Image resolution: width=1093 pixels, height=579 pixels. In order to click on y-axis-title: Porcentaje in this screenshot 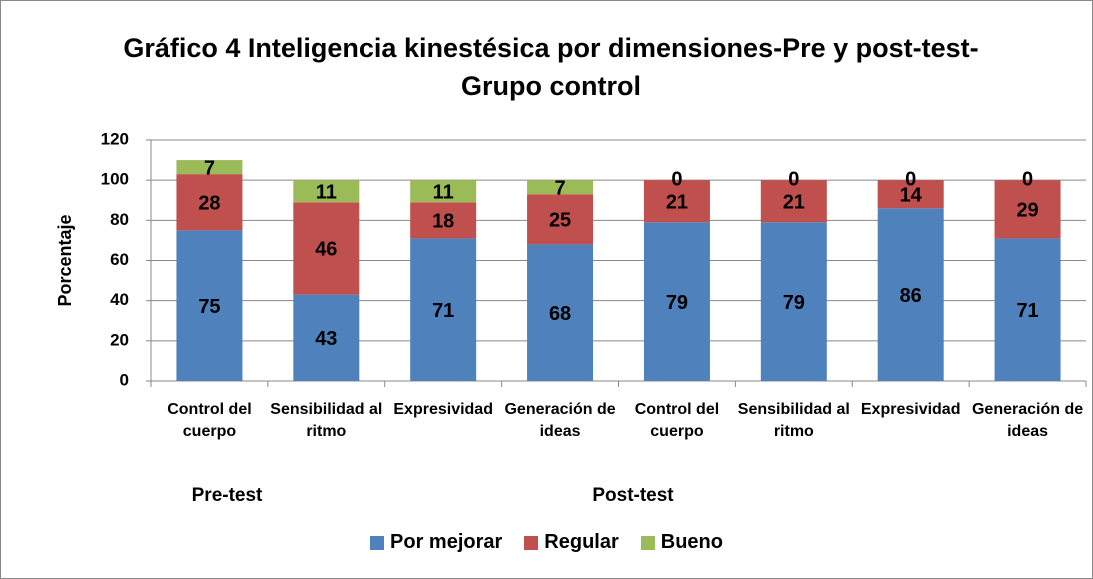, I will do `click(65, 260)`.